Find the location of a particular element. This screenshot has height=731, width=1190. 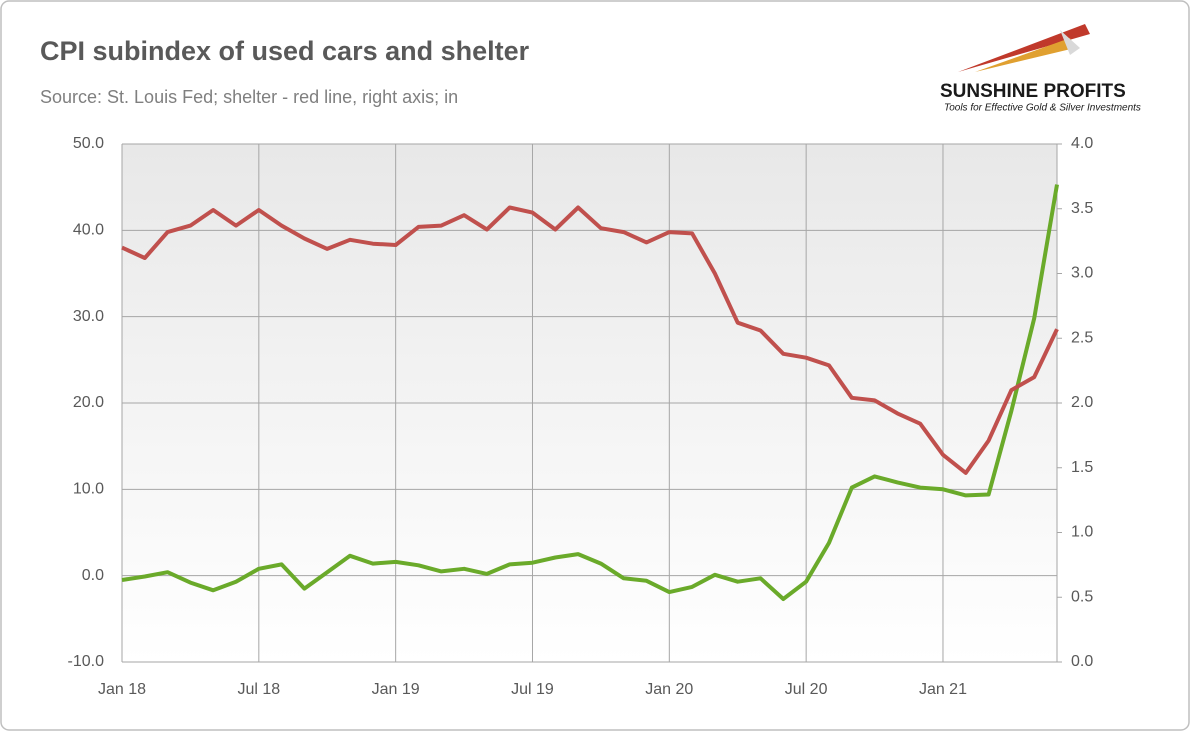

y-tick-label: 0.0 is located at coordinates (93, 575).